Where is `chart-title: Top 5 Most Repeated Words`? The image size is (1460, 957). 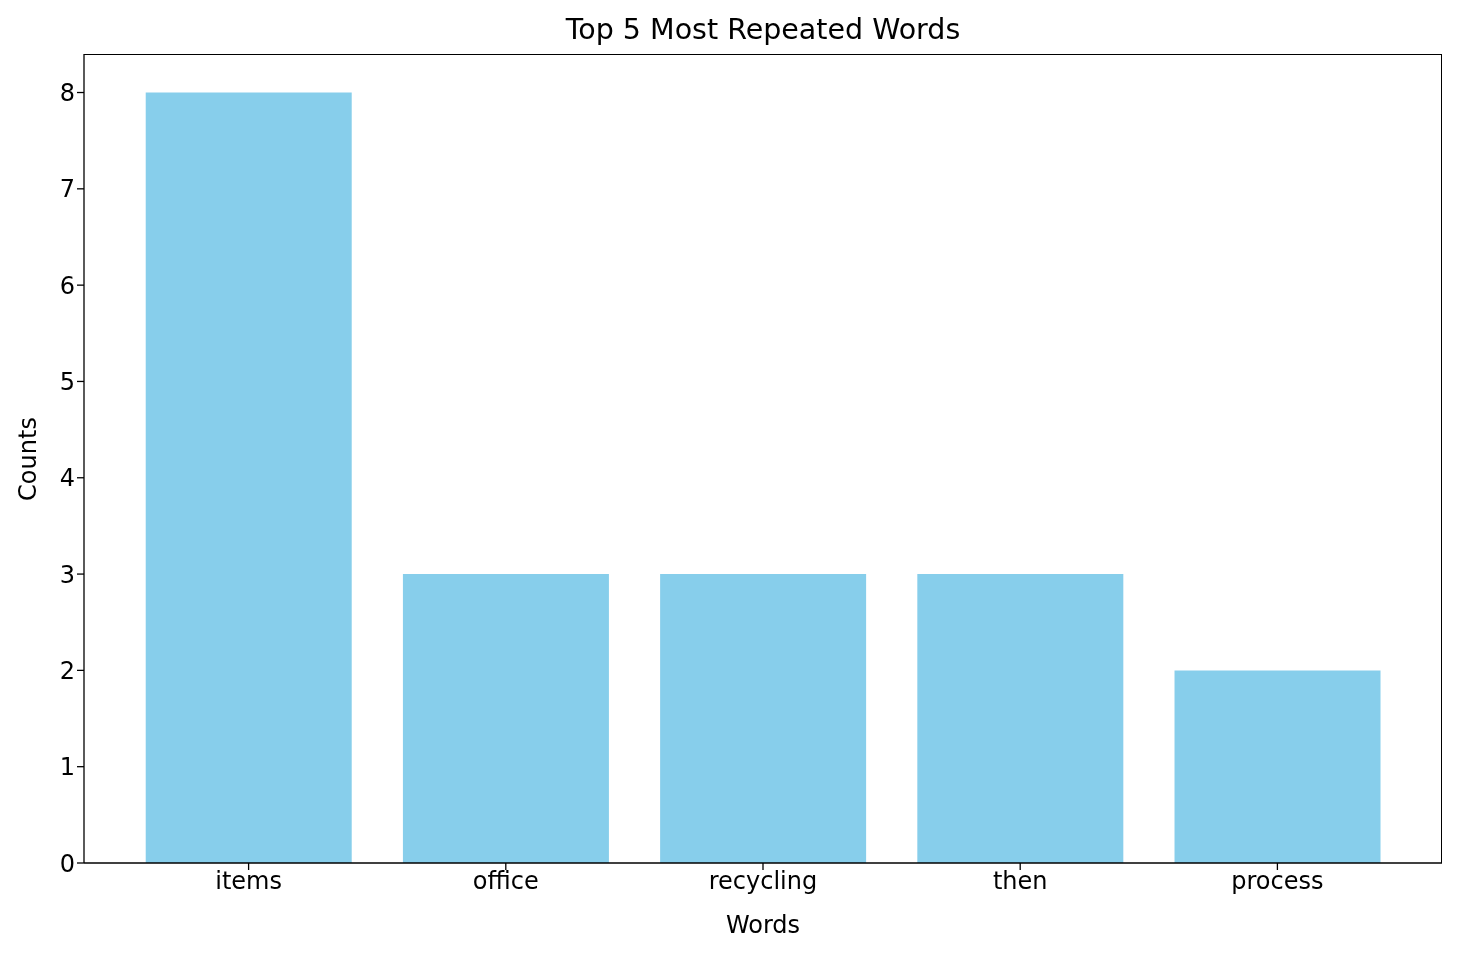 chart-title: Top 5 Most Repeated Words is located at coordinates (763, 29).